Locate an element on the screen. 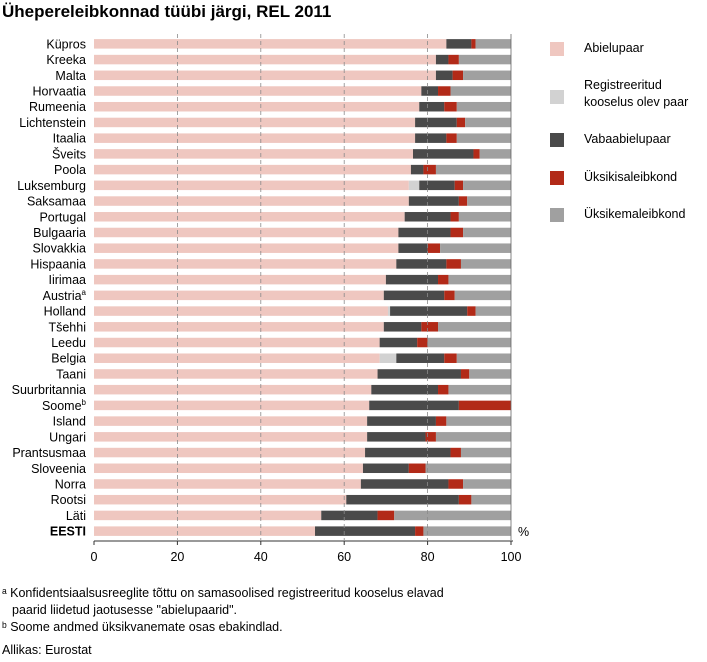 This screenshot has height=662, width=707. bar-taani-uksikemaleibkond is located at coordinates (490, 374).